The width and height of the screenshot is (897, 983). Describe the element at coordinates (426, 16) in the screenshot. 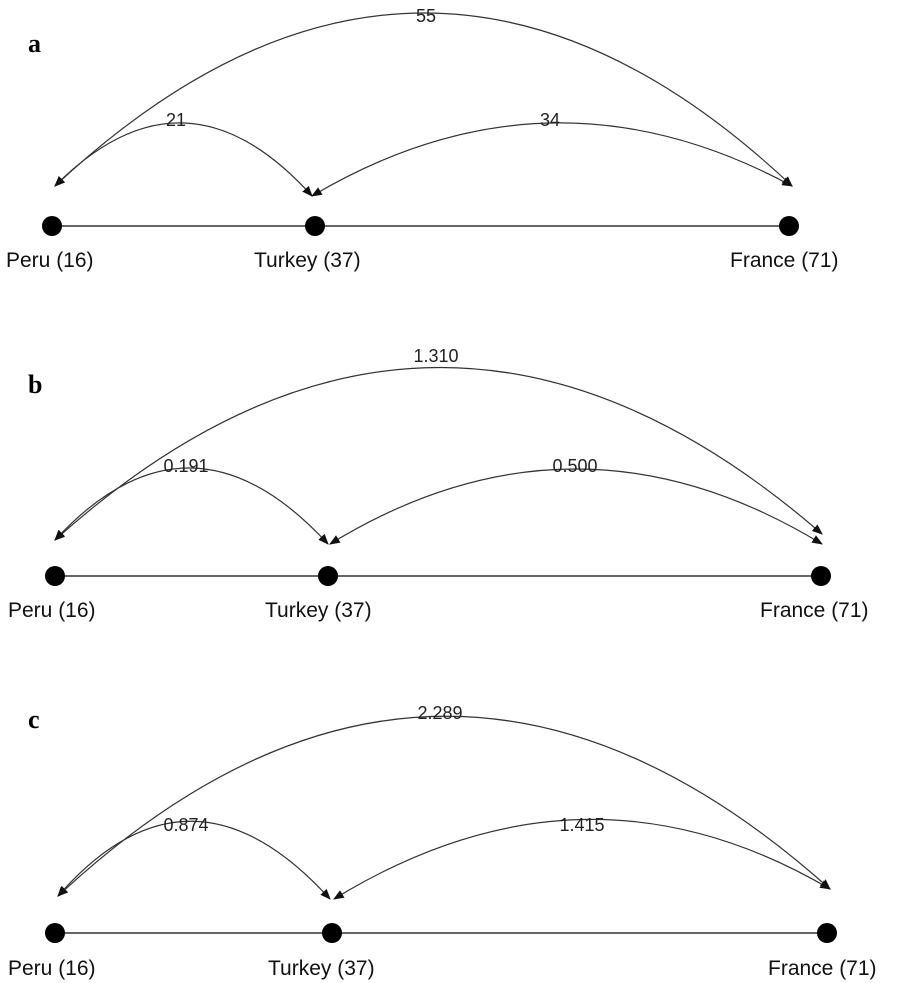

I see `arc-label-peru-france: 55` at that location.